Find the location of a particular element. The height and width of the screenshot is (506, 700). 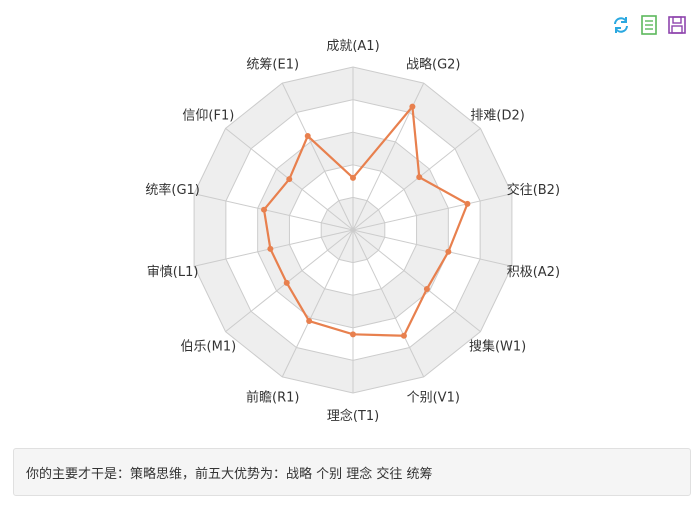

axis-label: 理念(T1) is located at coordinates (353, 416).